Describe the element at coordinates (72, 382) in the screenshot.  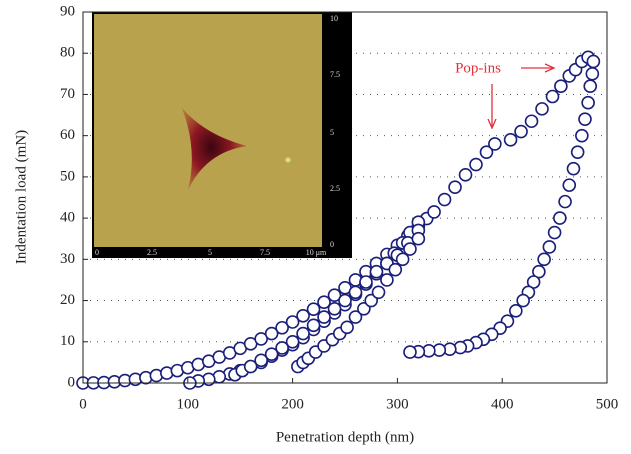
I see `y-tick-label: 0` at that location.